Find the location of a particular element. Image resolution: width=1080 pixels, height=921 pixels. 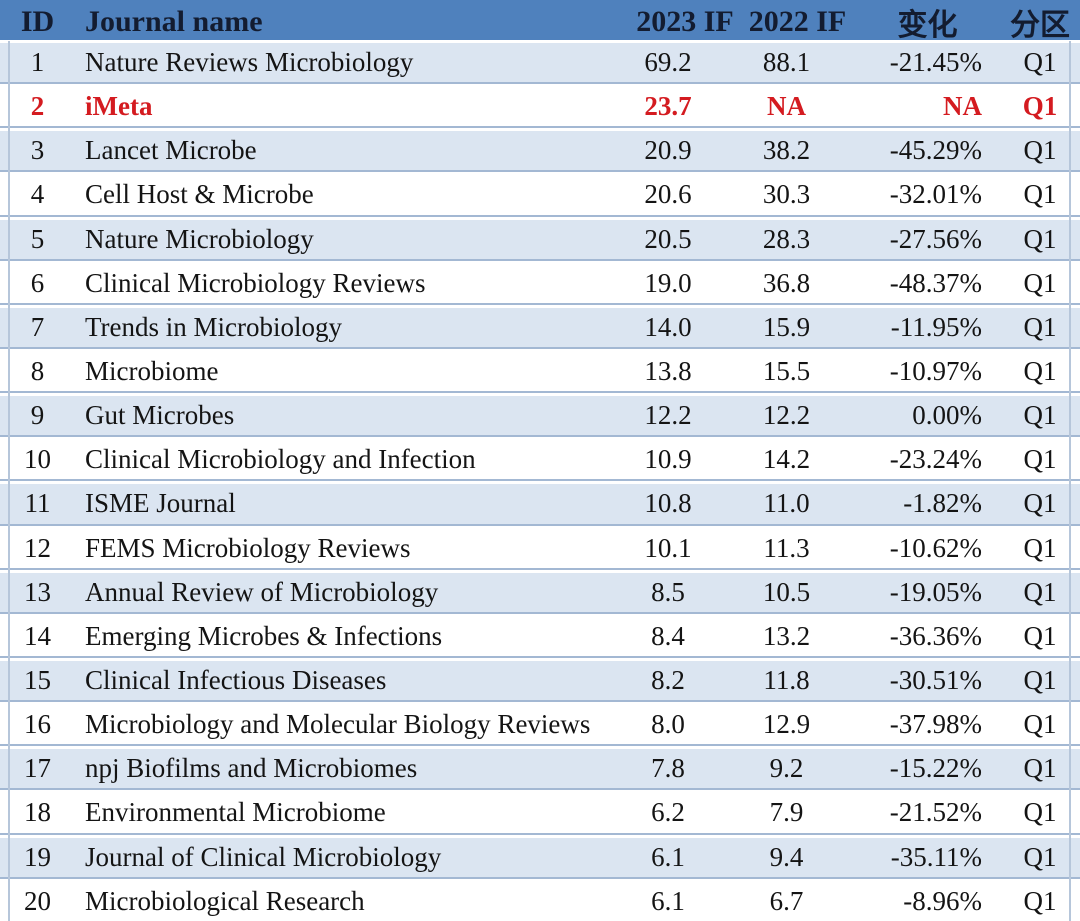

table-row: 8 Microbiome 13.8 15.5 -10.97% Q1 is located at coordinates (540, 372).